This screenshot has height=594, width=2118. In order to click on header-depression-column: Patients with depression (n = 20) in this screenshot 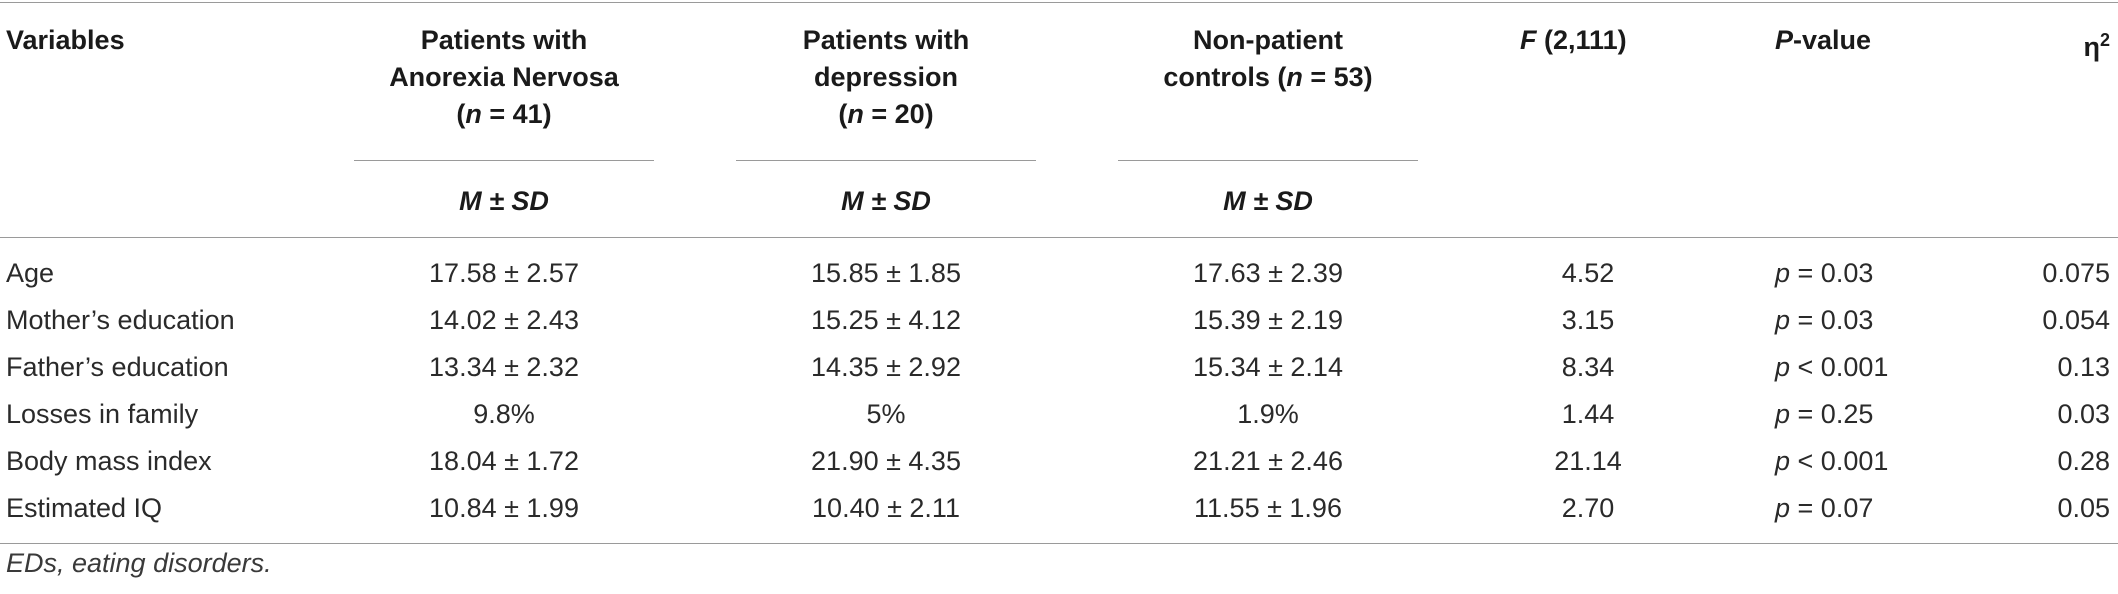, I will do `click(886, 77)`.